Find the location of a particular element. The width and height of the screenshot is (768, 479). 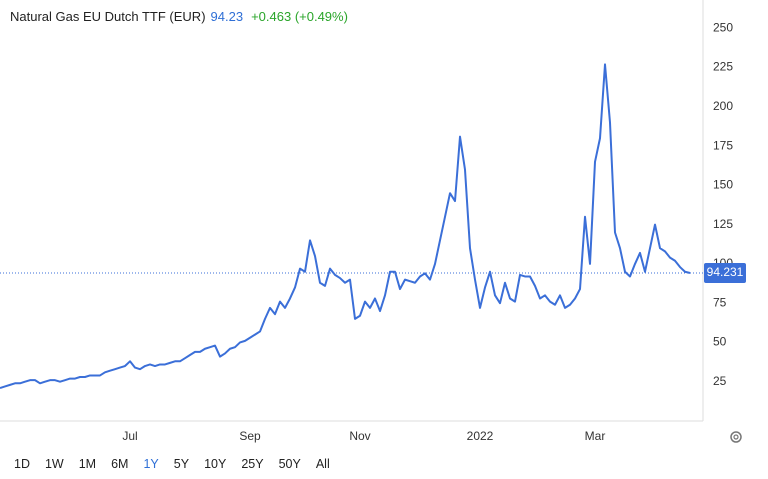

gear-ring is located at coordinates (736, 437).